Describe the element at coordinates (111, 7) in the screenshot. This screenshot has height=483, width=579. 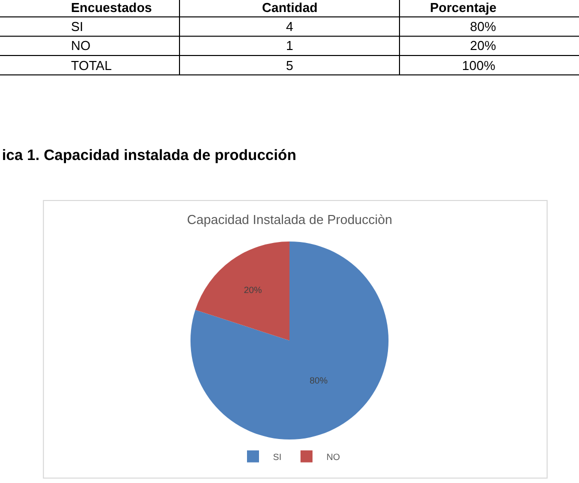
I see `text: Encuestados` at that location.